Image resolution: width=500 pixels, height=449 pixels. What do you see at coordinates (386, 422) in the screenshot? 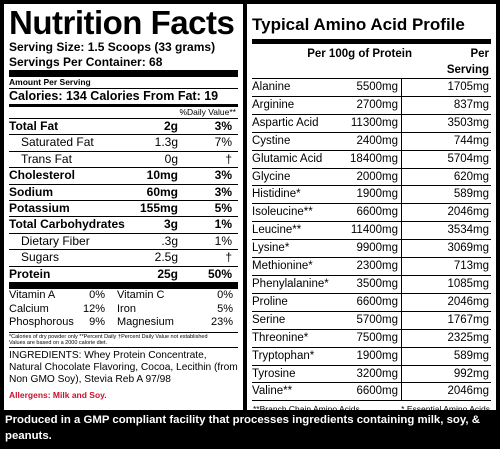
I see `protein-digestibility: Protein Digestibility - 99.6%` at bounding box center [386, 422].